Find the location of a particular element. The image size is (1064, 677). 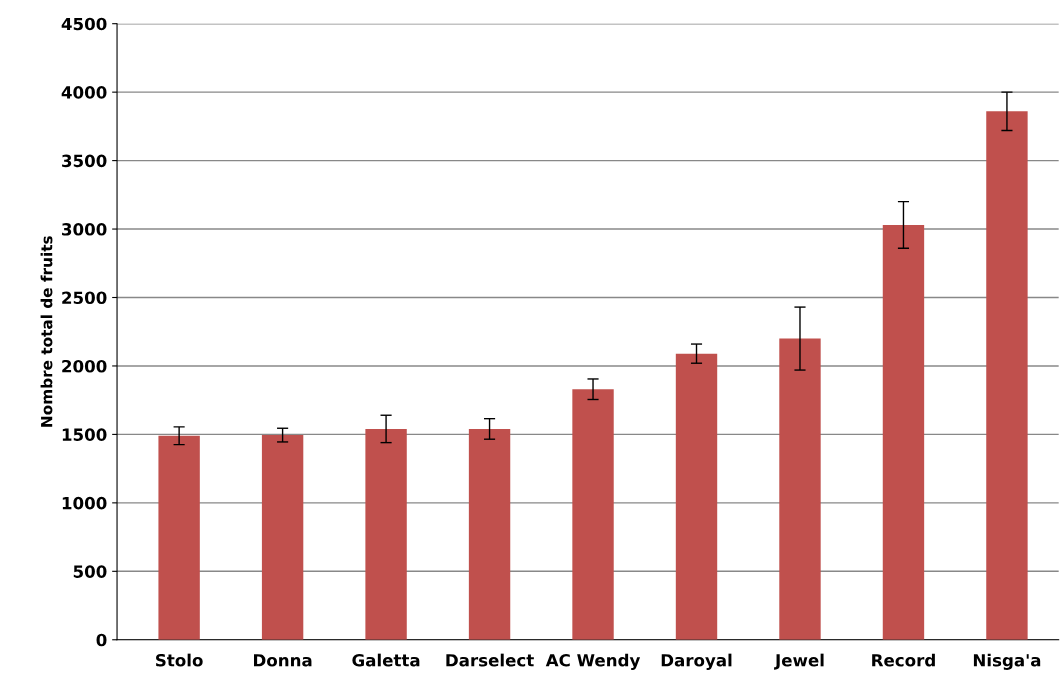

y-tick-label: 3500 is located at coordinates (84, 161).